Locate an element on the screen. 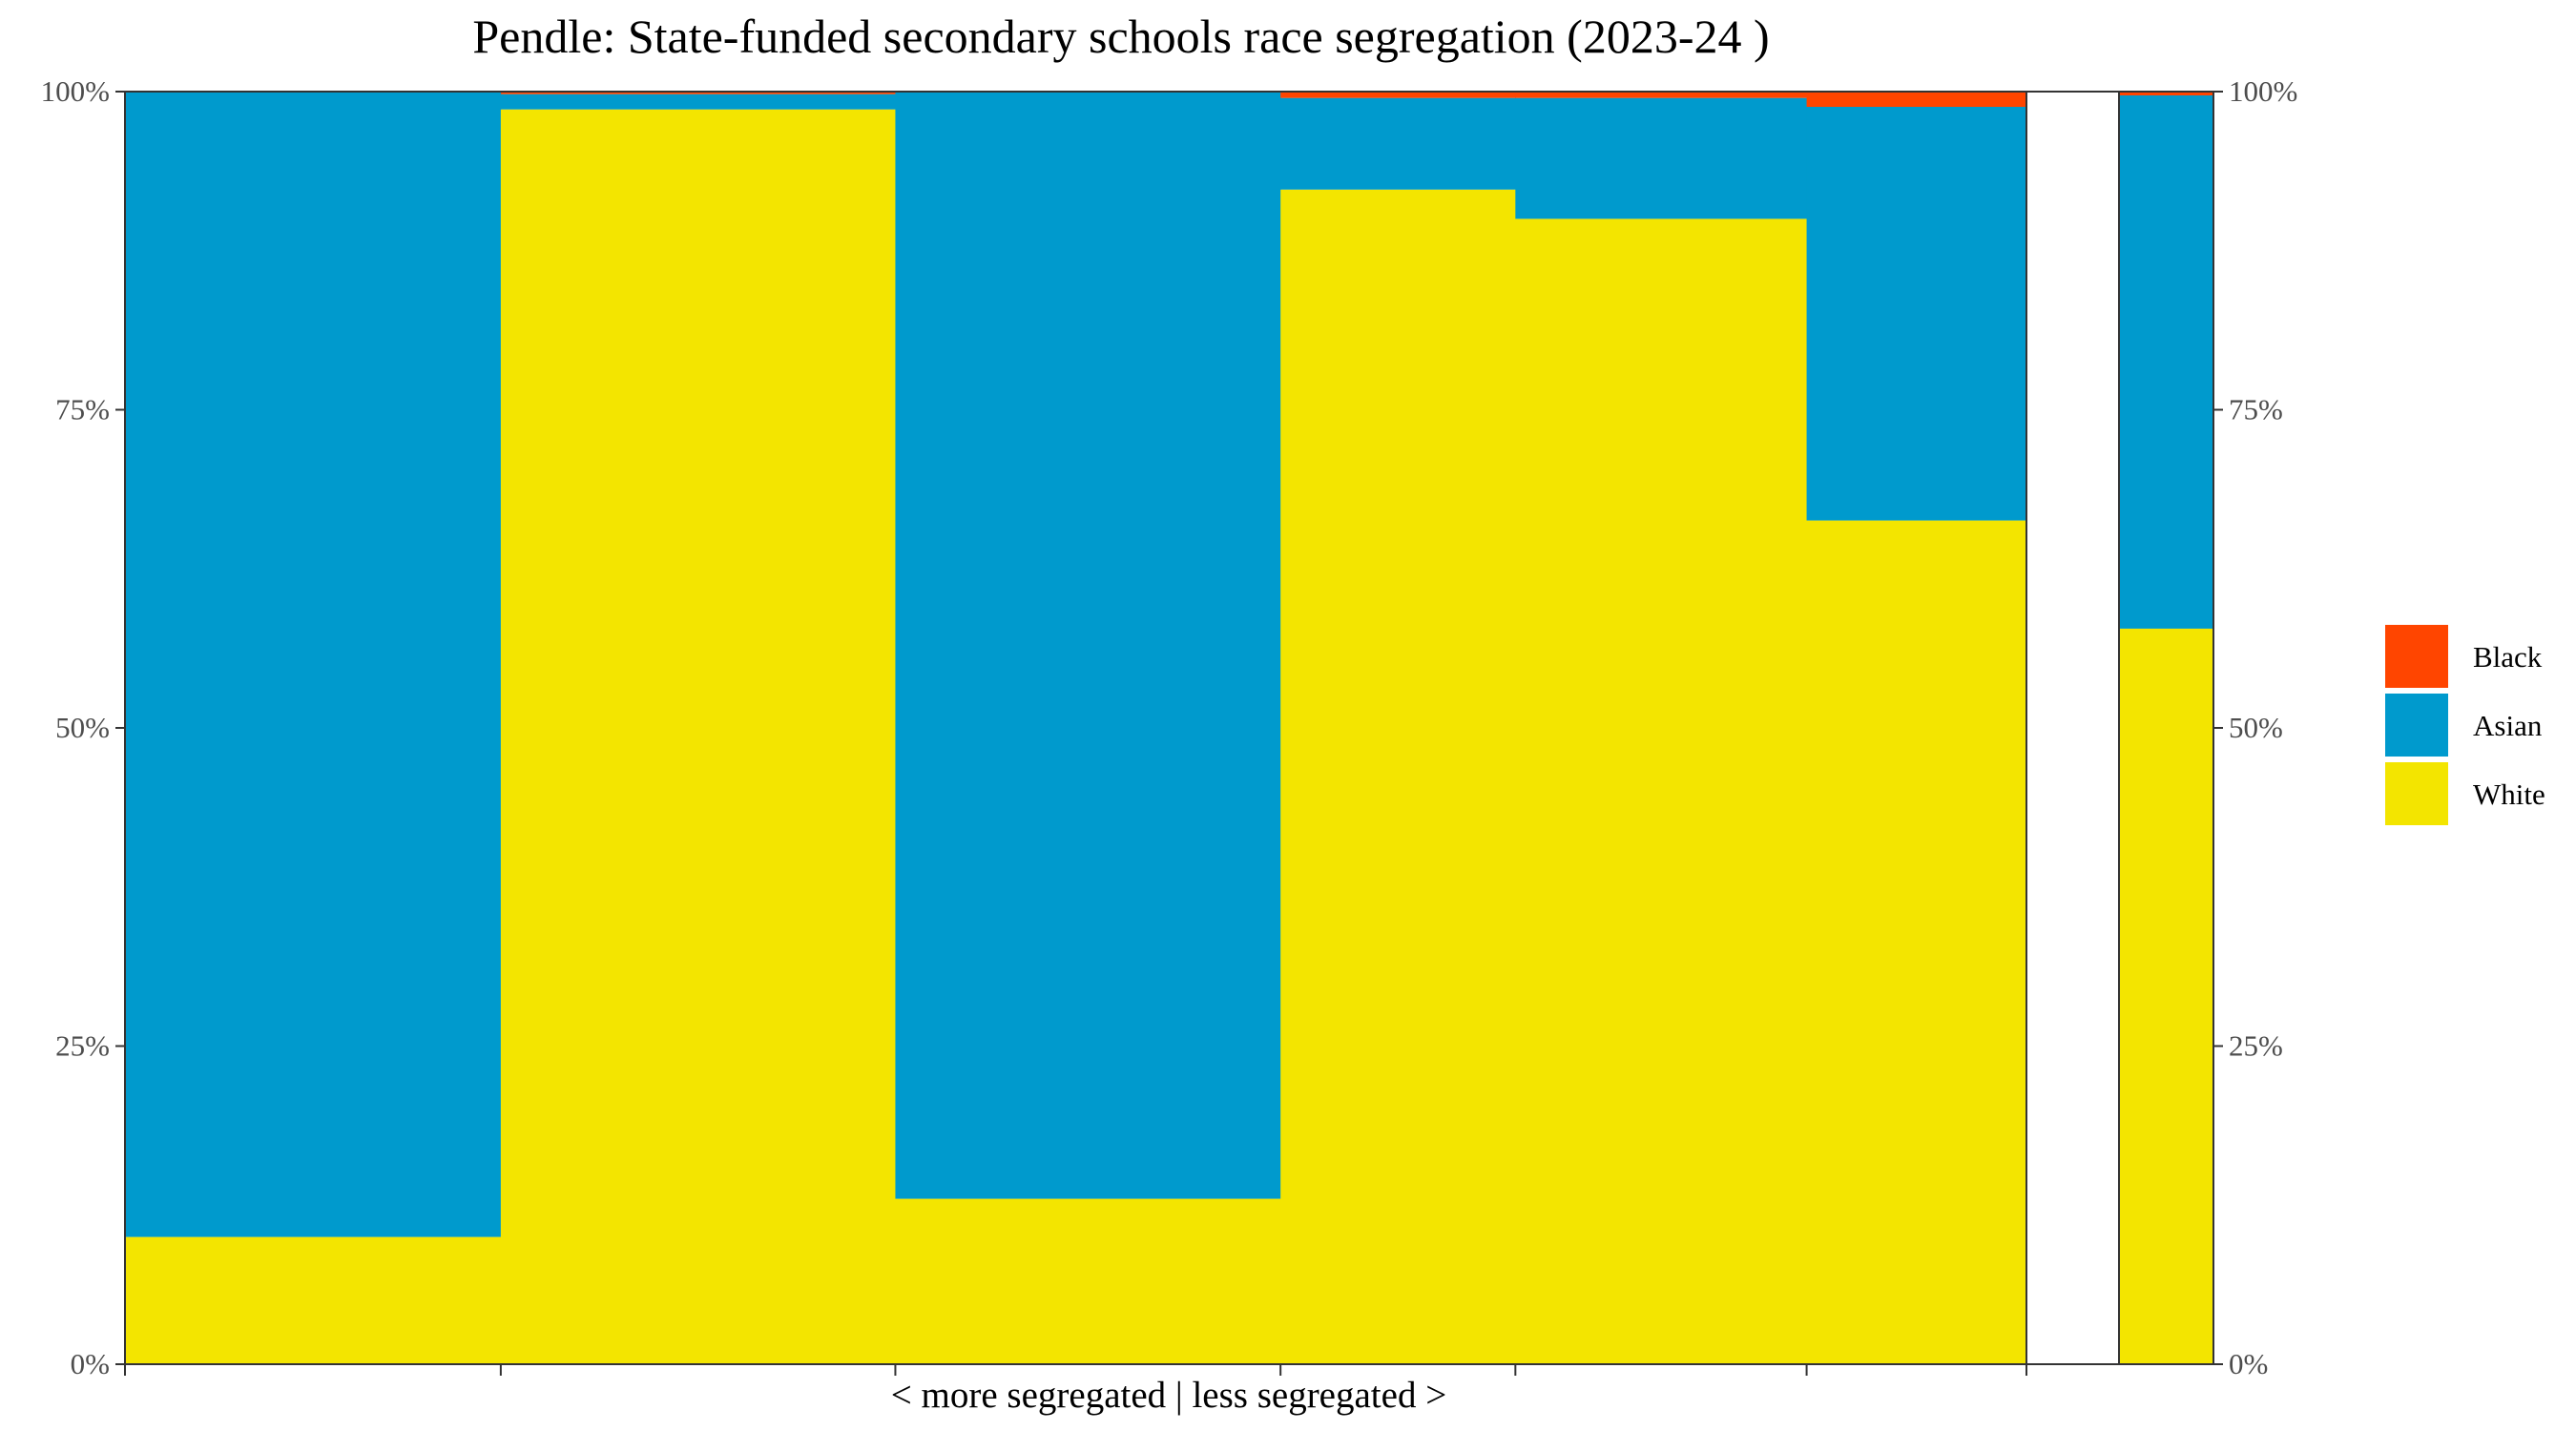 The height and width of the screenshot is (1431, 2576). bar-1-asian is located at coordinates (313, 664).